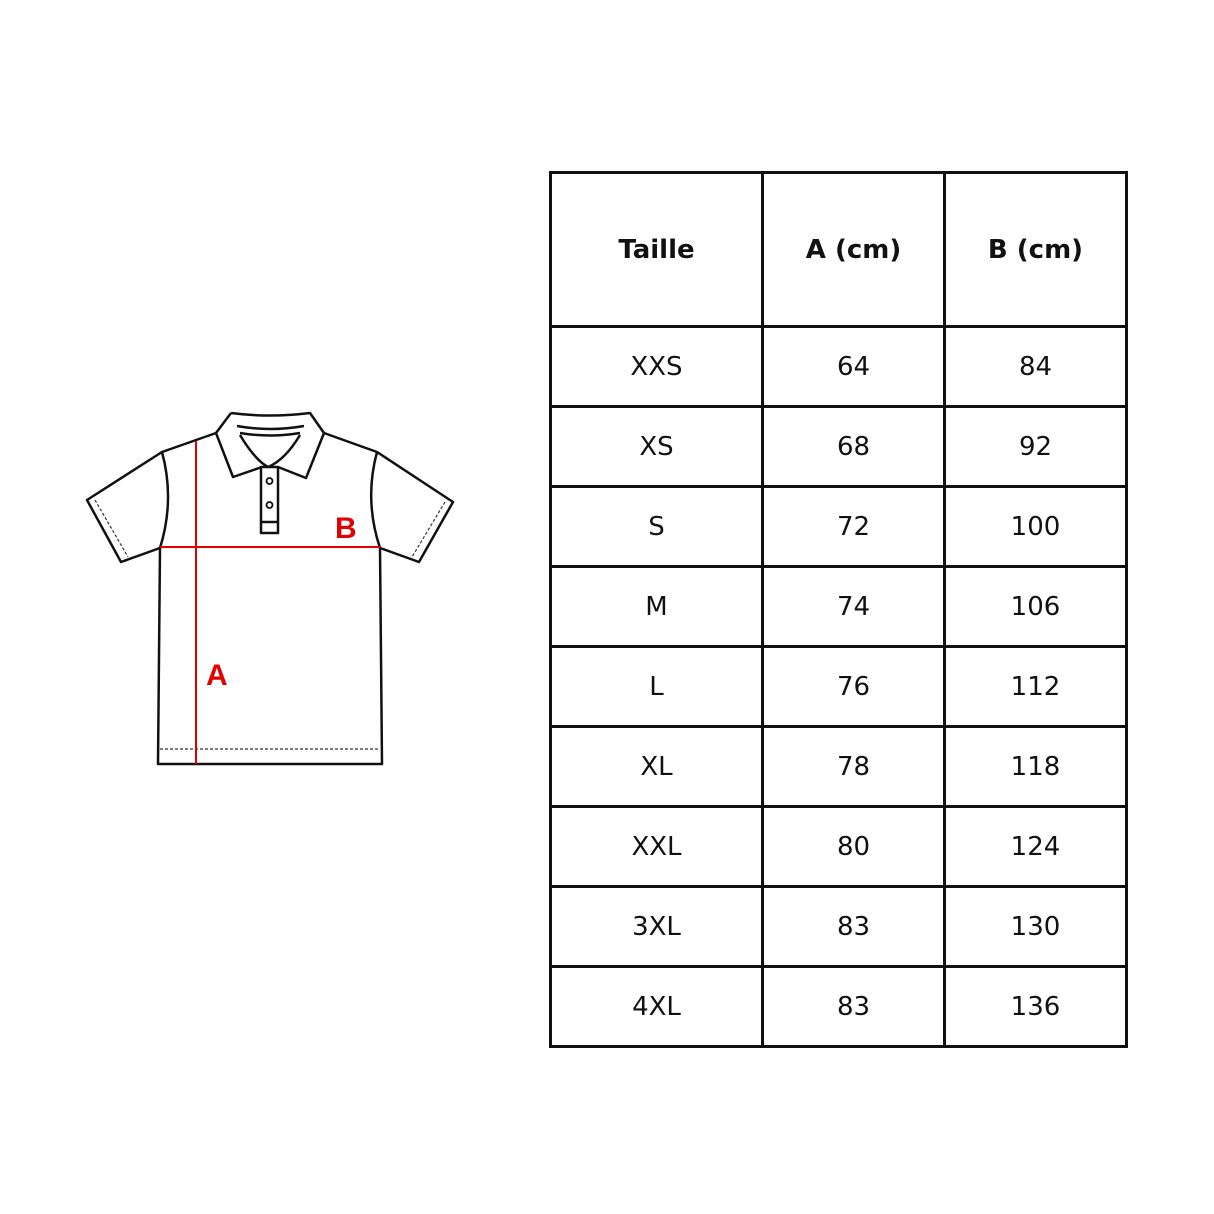  Describe the element at coordinates (853, 446) in the screenshot. I see `a-cell: 68` at that location.